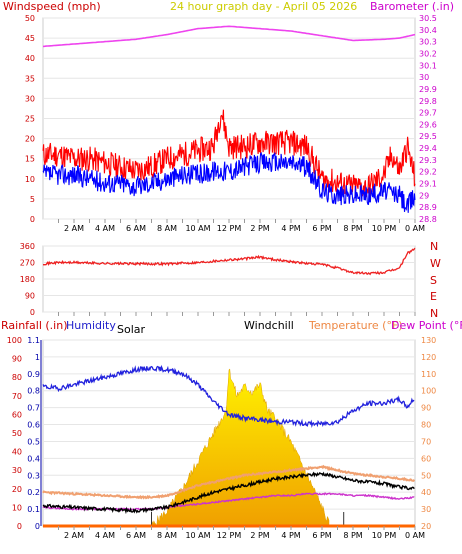 This screenshot has width=462, height=554. What do you see at coordinates (91, 325) in the screenshot?
I see `humidity-axis-label: Humidity` at bounding box center [91, 325].